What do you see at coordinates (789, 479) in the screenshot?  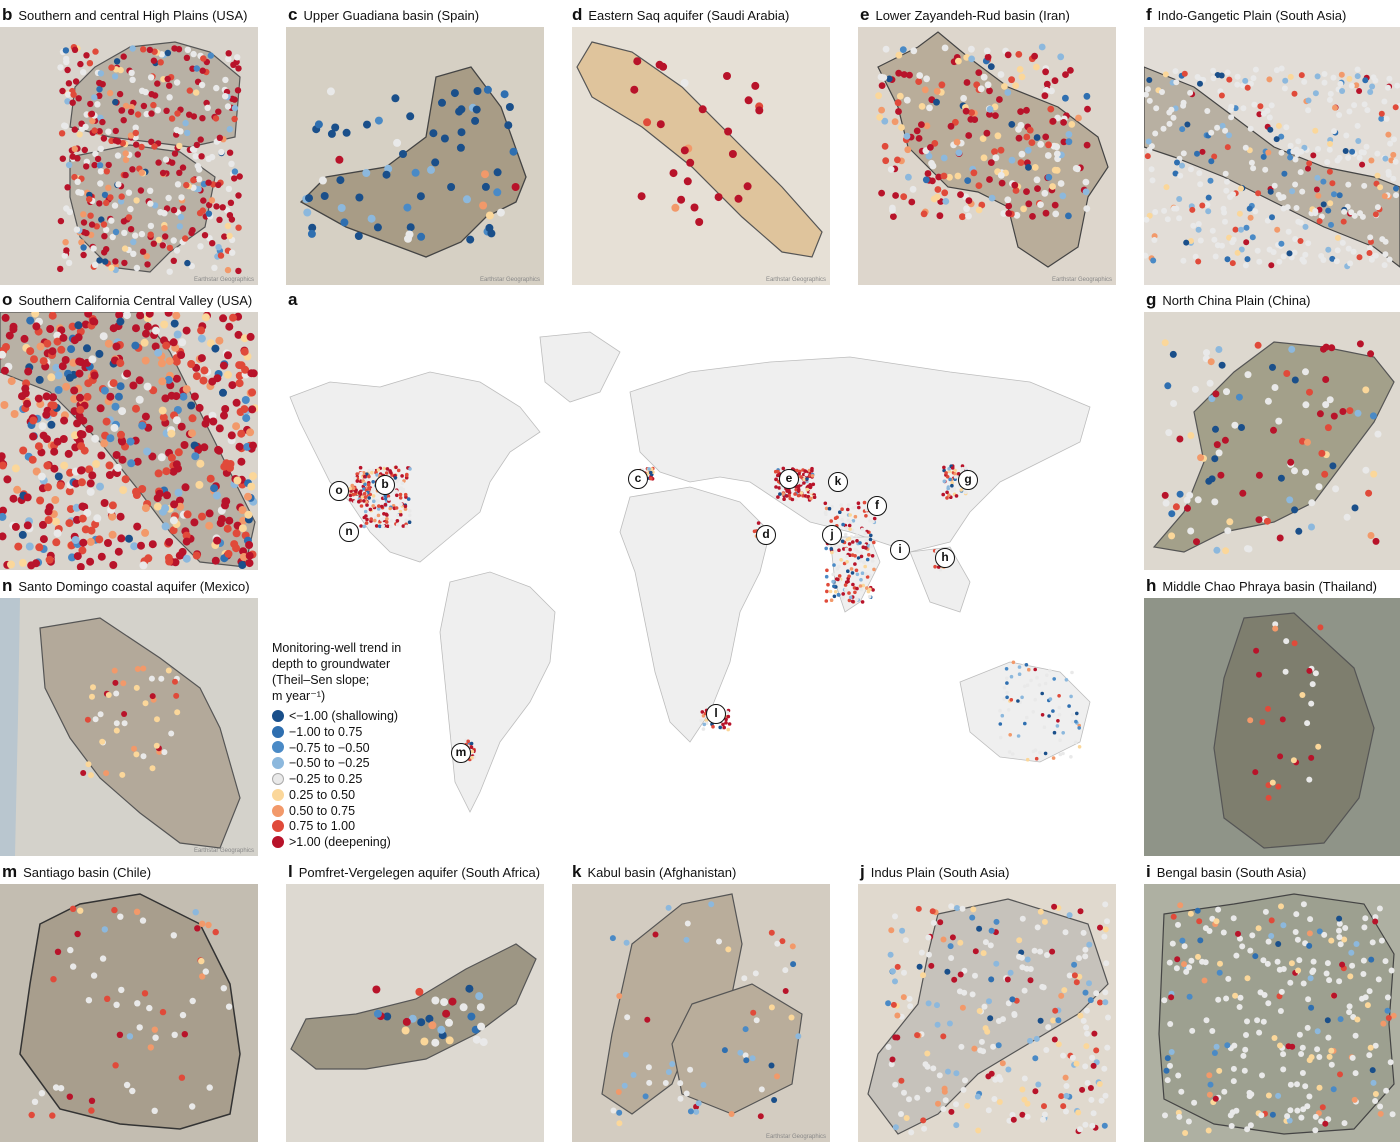 I see `map-marker-e: e` at bounding box center [789, 479].